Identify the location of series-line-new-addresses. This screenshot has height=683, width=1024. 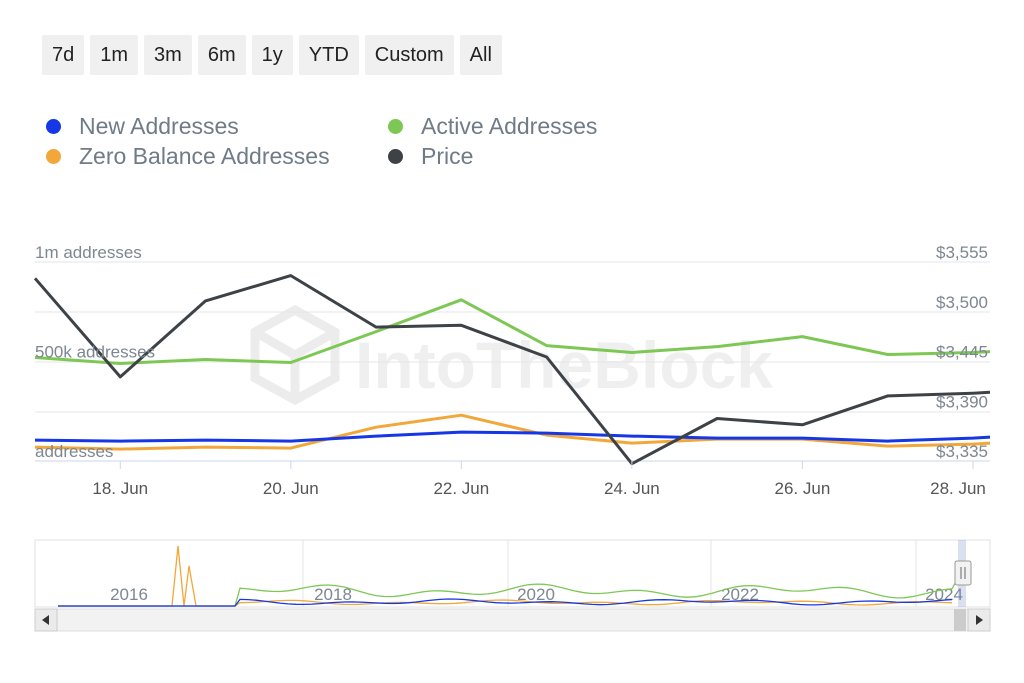
(512, 436).